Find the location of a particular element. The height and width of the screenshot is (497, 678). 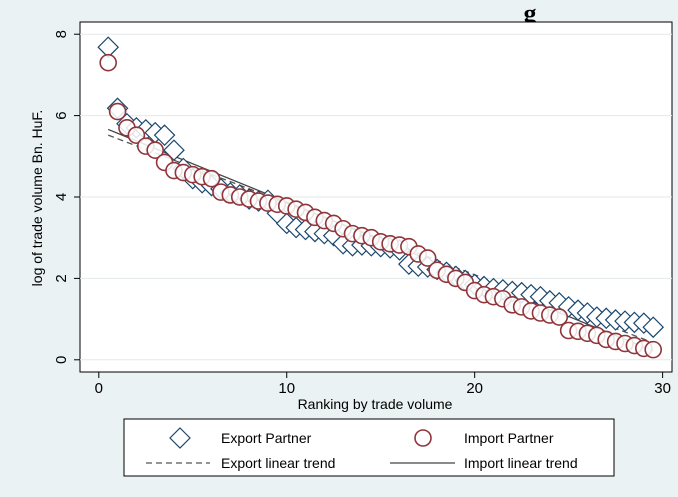

x-tick-label: 20 is located at coordinates (474, 388).